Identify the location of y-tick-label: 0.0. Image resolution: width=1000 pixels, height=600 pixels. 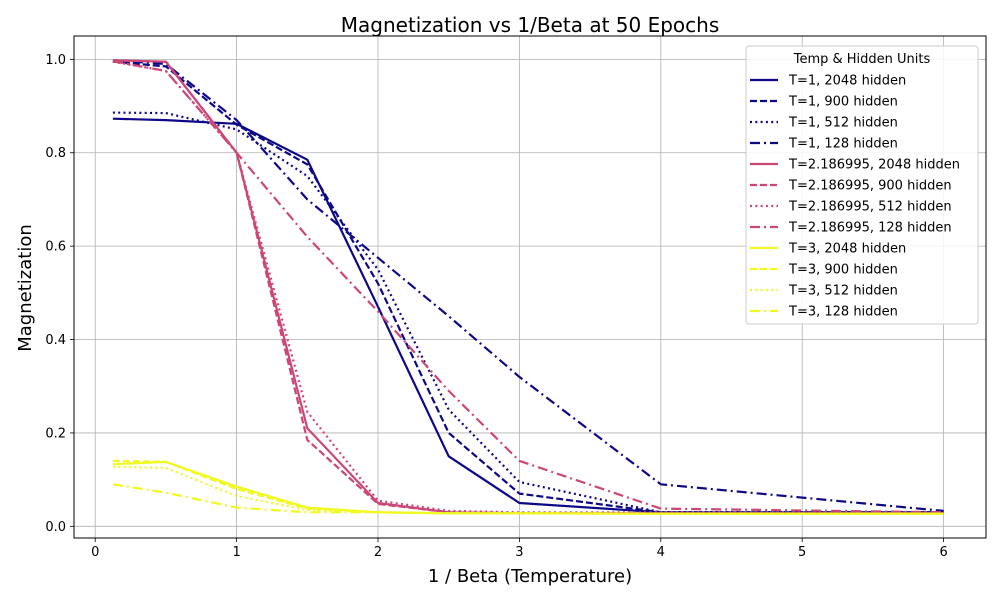
(55, 527).